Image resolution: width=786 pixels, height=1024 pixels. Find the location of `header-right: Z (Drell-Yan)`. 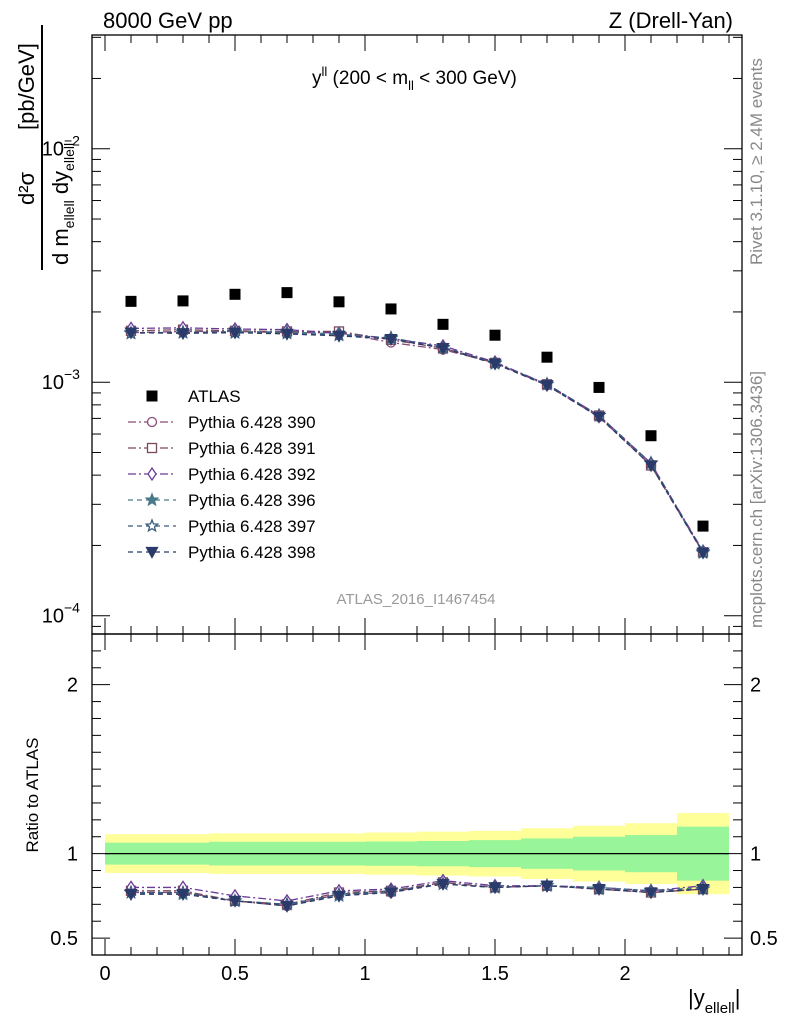

header-right: Z (Drell-Yan) is located at coordinates (671, 20).